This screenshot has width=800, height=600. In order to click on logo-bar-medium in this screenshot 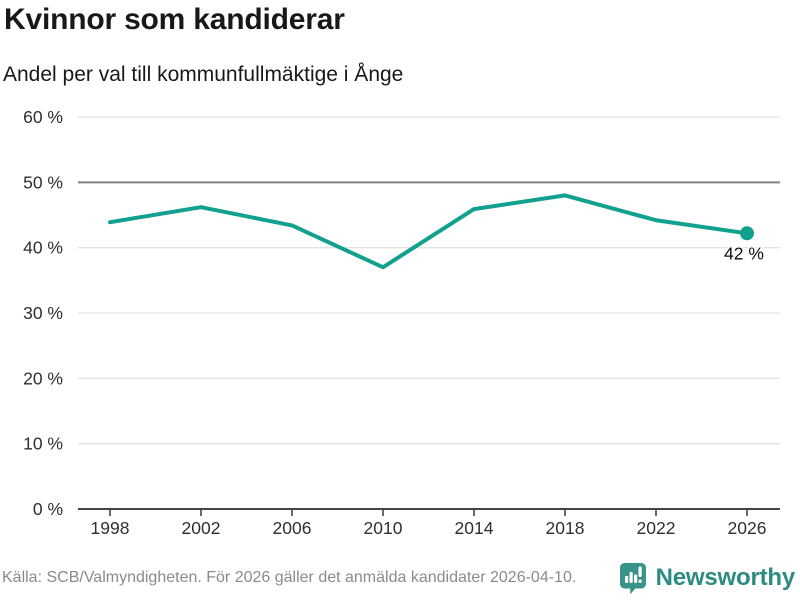, I will do `click(635, 578)`.